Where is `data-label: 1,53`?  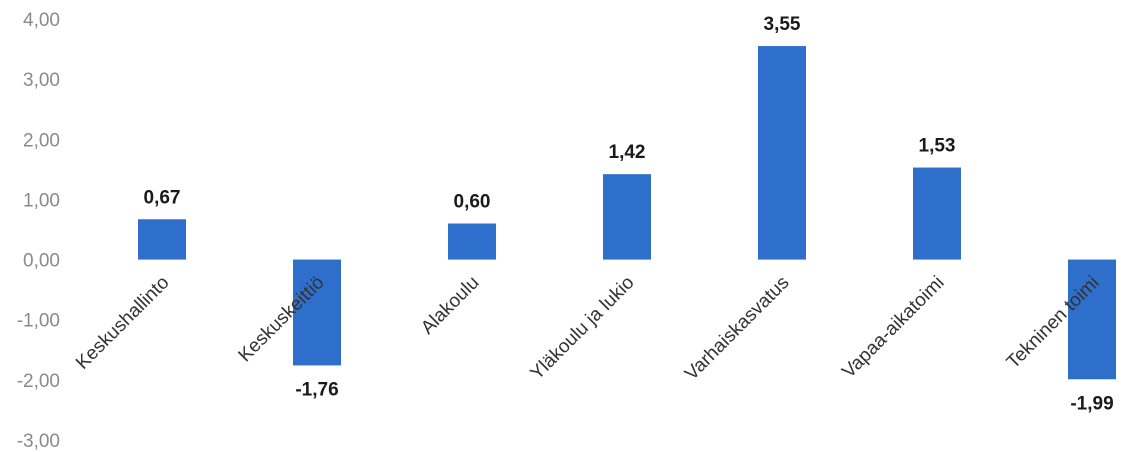
data-label: 1,53 is located at coordinates (937, 146).